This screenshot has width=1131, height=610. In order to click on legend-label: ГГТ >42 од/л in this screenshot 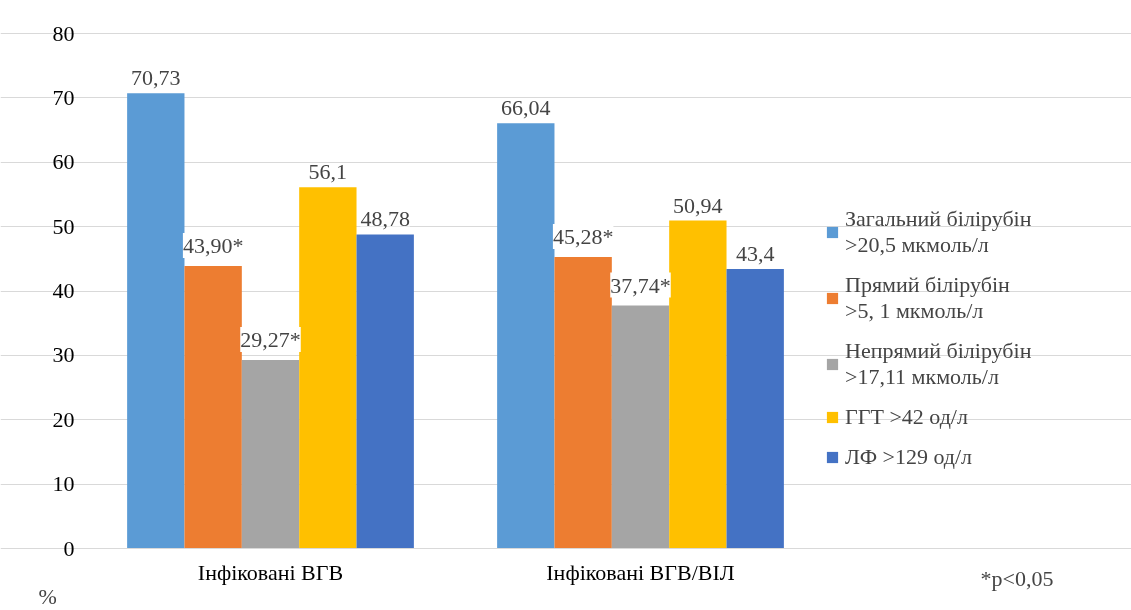, I will do `click(906, 417)`.